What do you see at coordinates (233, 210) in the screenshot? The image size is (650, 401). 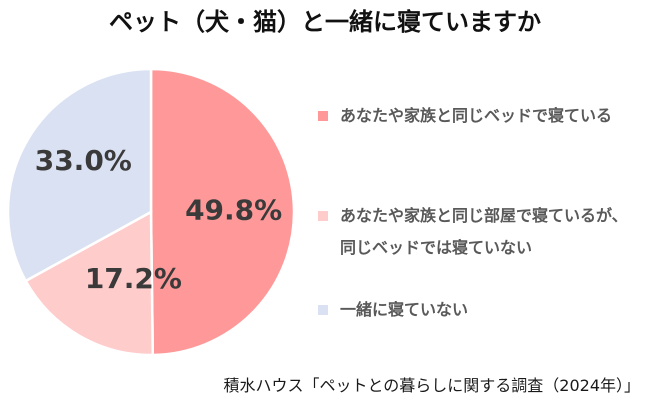 I see `slice-value-label-same-bed: 49.8%` at bounding box center [233, 210].